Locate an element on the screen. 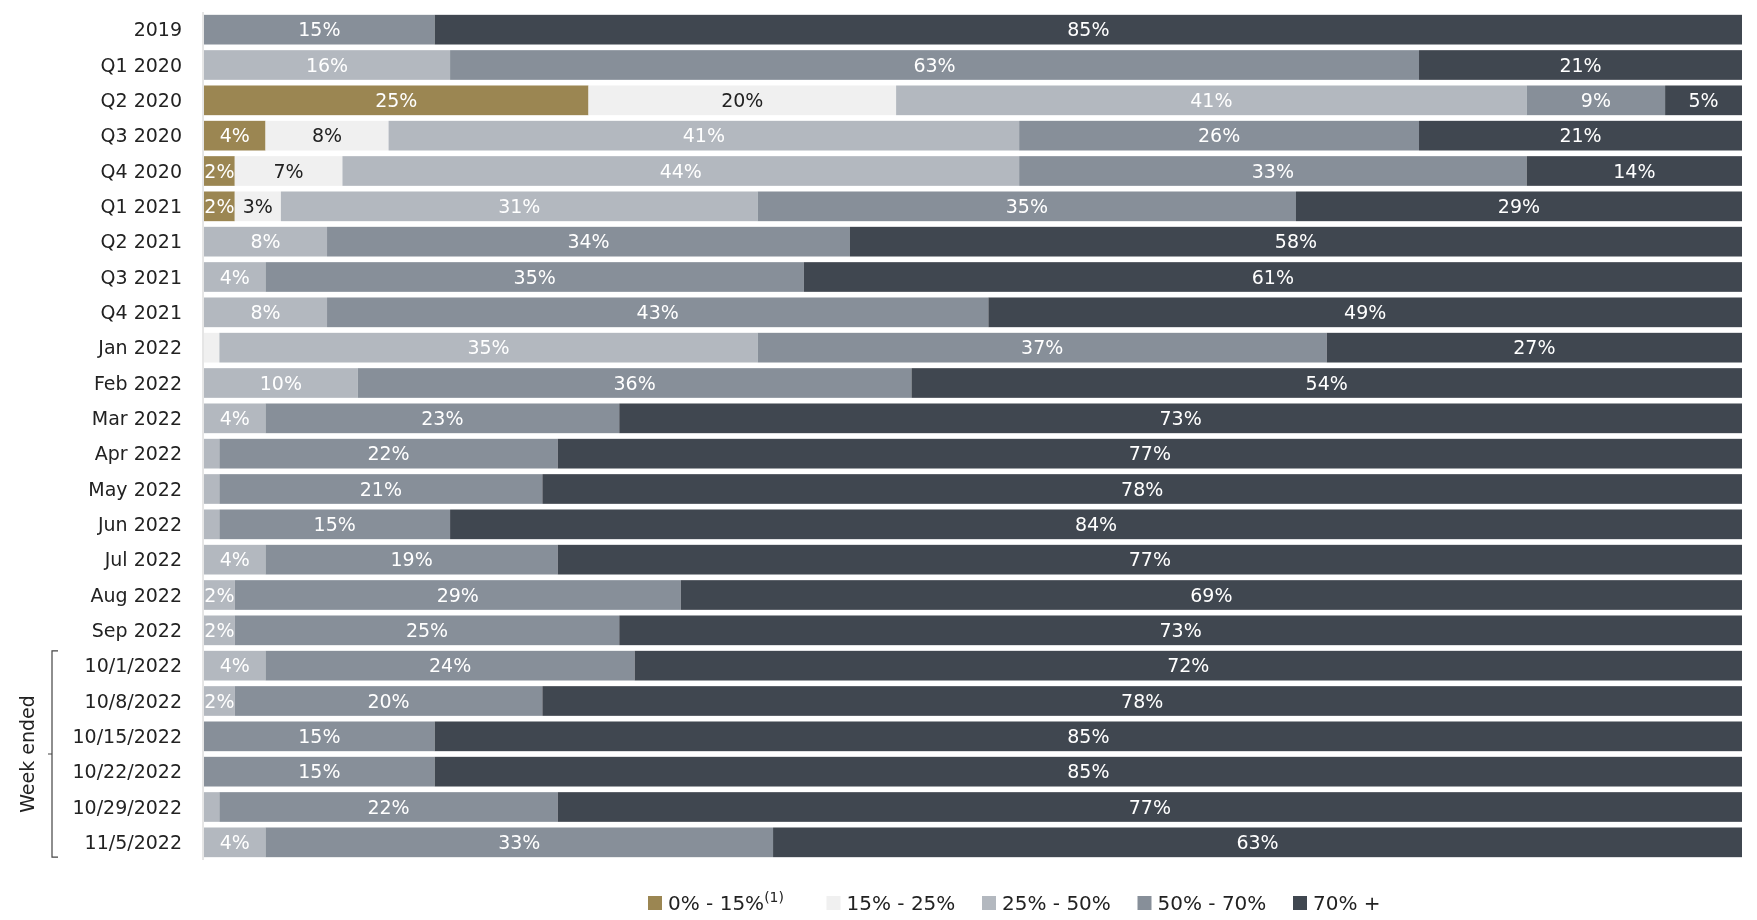 This screenshot has height=920, width=1757. data-label: 7% is located at coordinates (288, 170).